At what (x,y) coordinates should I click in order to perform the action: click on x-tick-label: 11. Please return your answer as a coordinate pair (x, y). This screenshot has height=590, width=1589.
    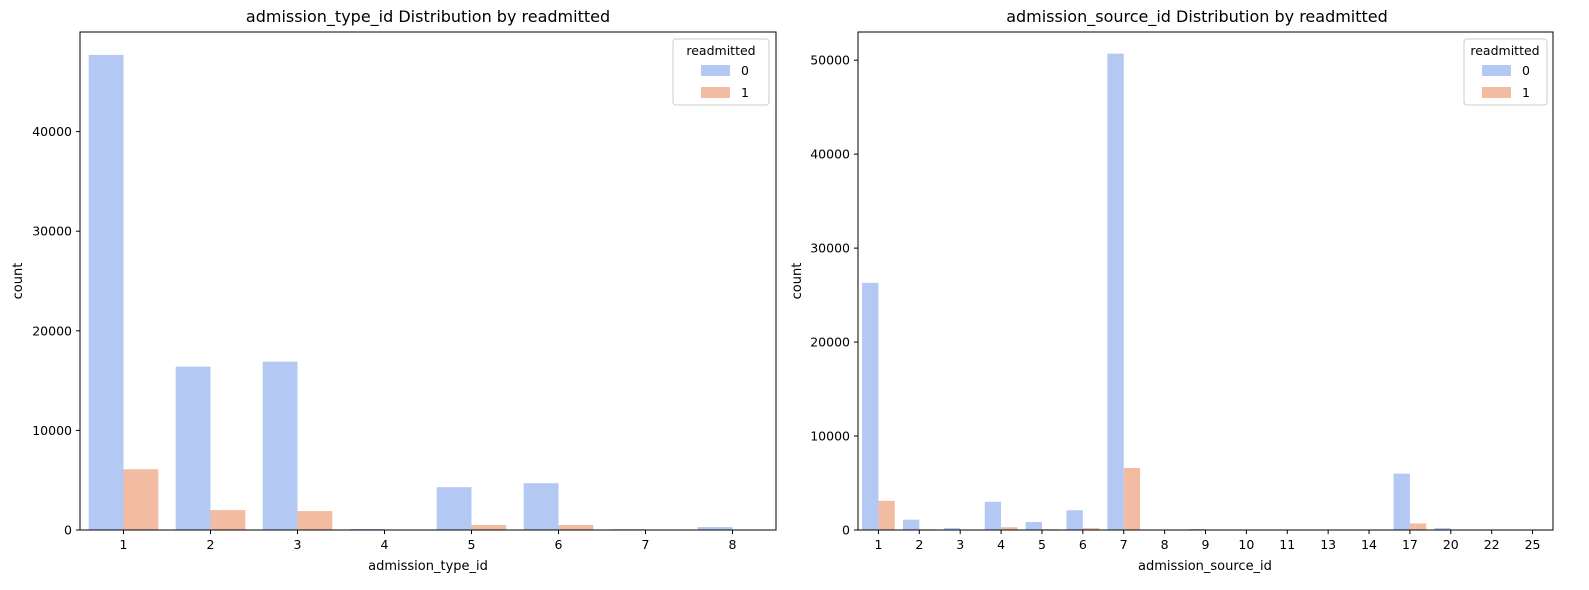
    Looking at the image, I should click on (1287, 544).